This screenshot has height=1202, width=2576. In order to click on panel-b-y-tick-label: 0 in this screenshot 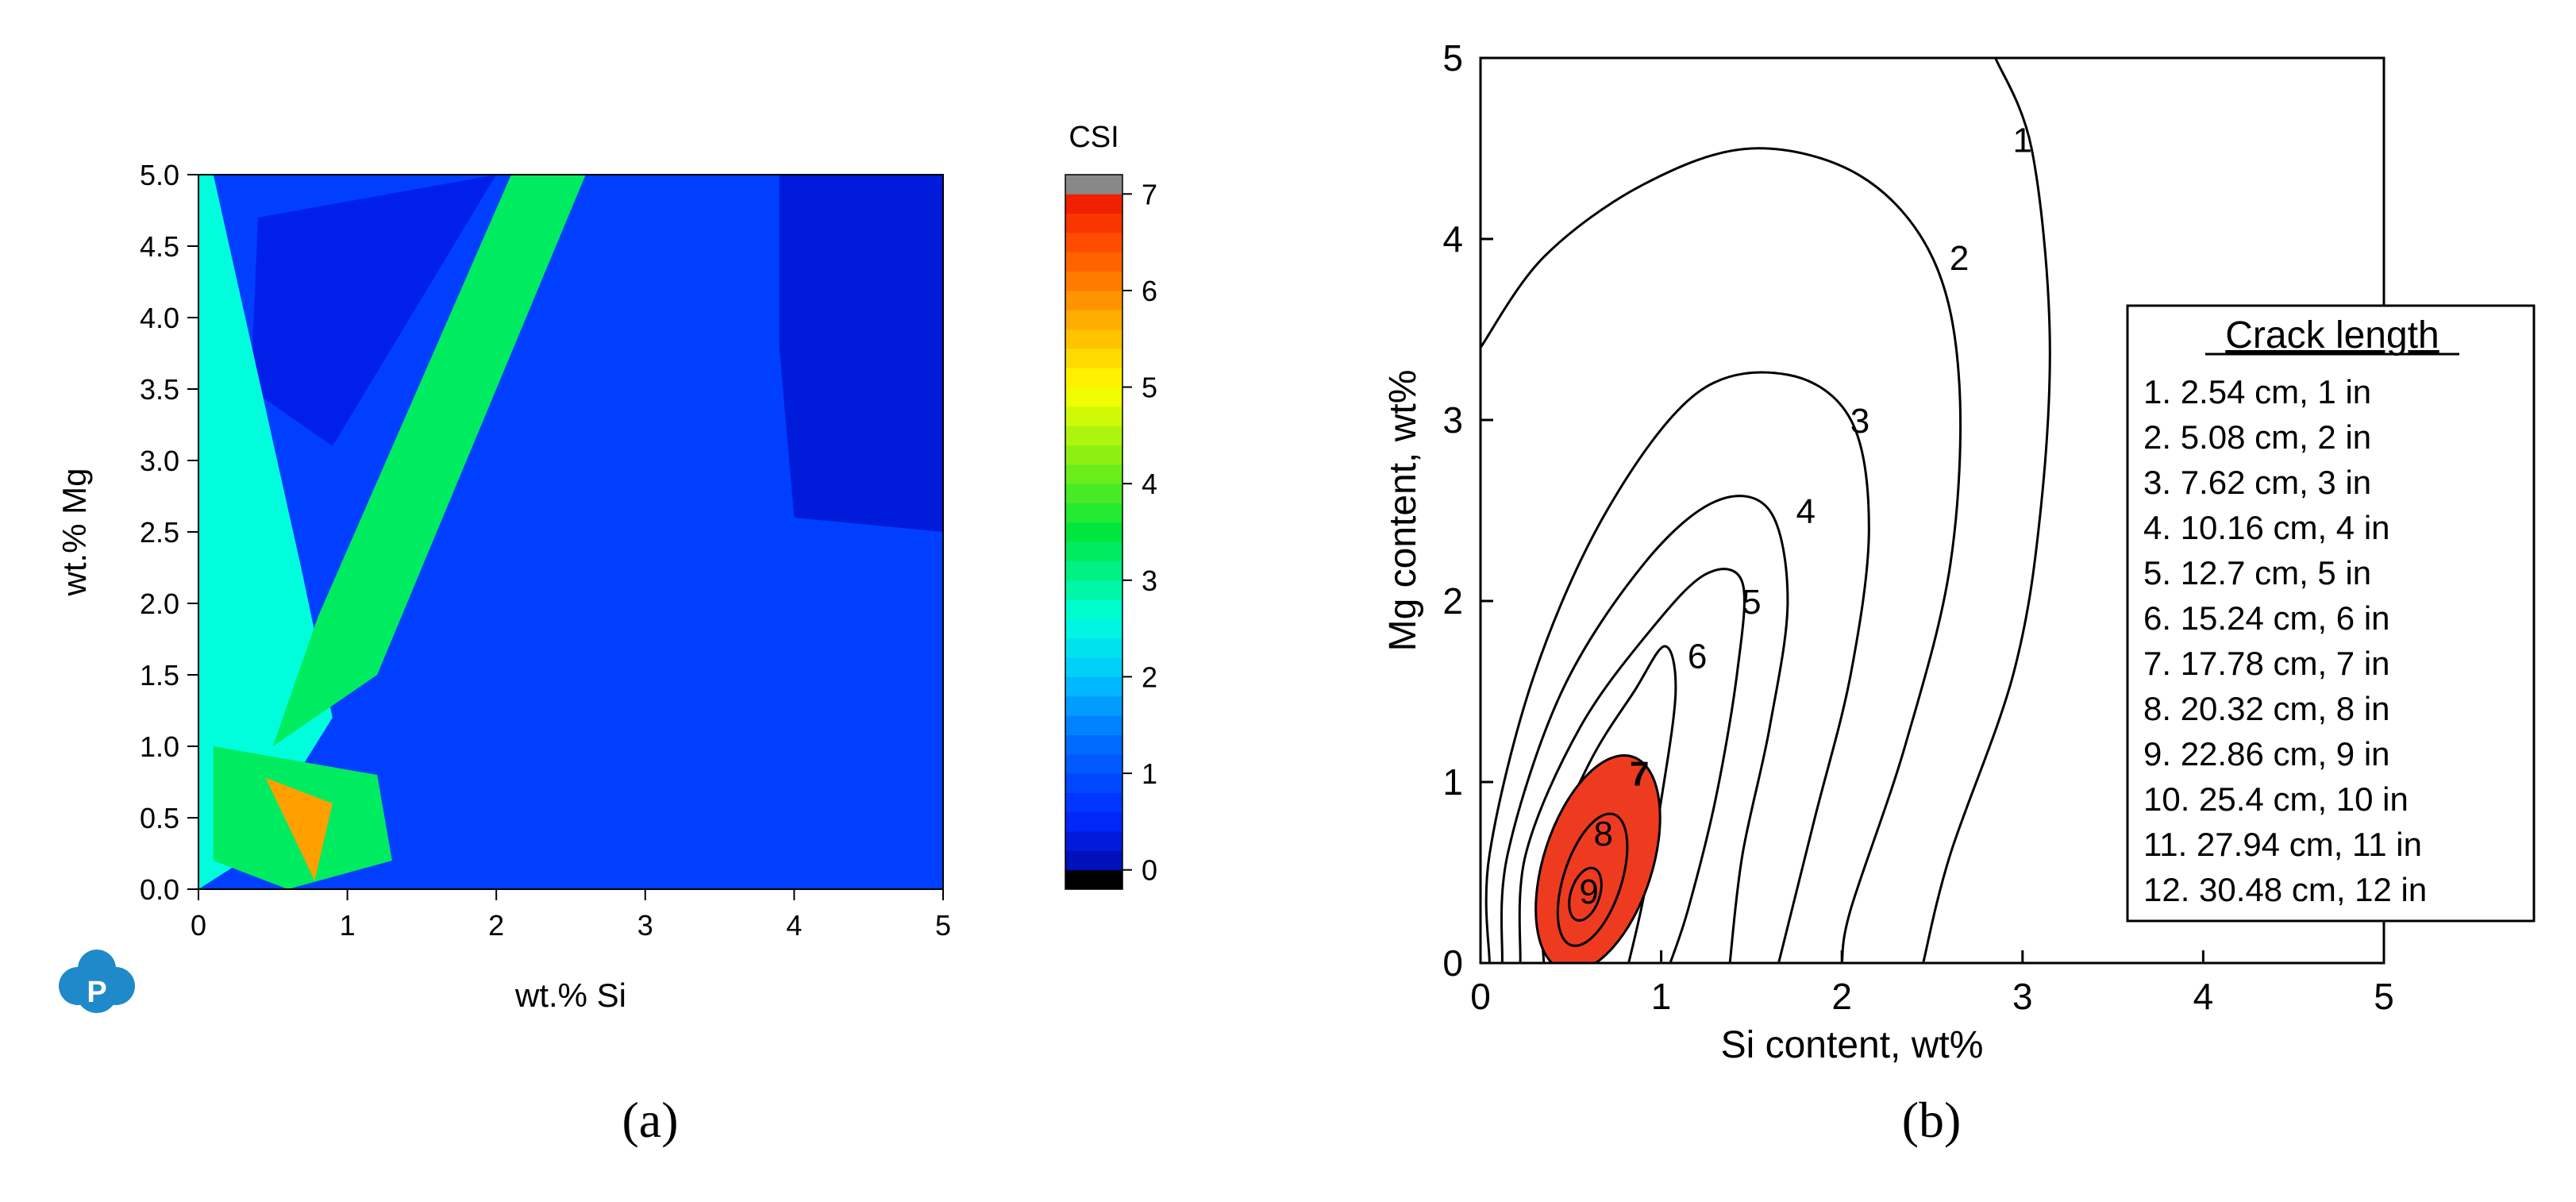, I will do `click(1452, 963)`.